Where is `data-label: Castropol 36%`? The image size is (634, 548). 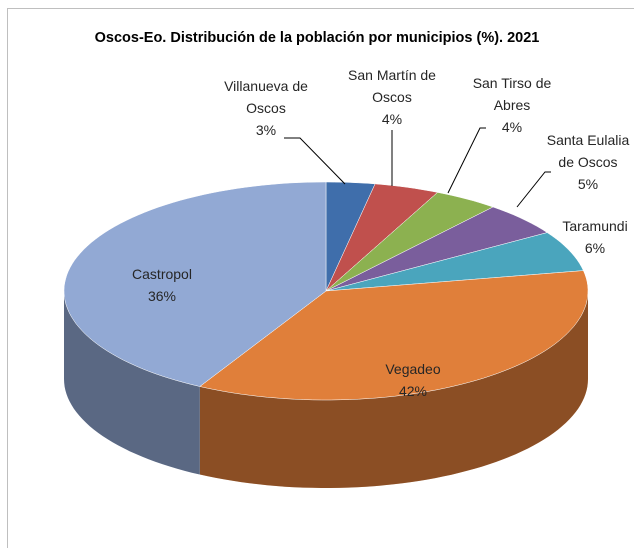
data-label: Castropol 36% is located at coordinates (162, 285).